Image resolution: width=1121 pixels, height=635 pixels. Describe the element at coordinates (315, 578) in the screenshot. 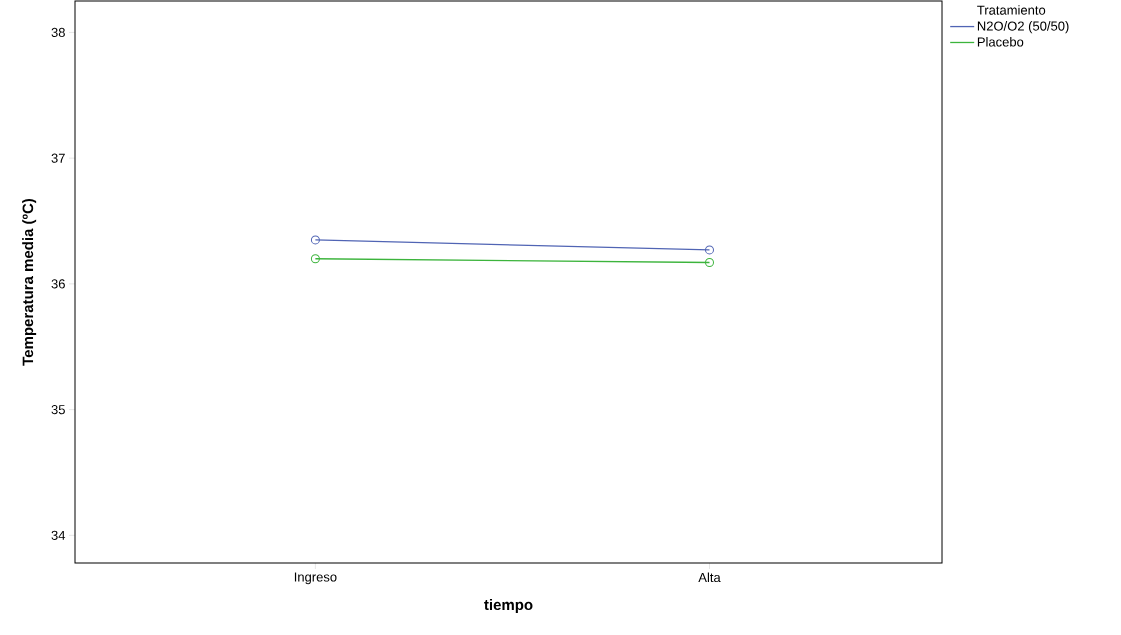

I see `x-tick-label: Ingreso` at that location.